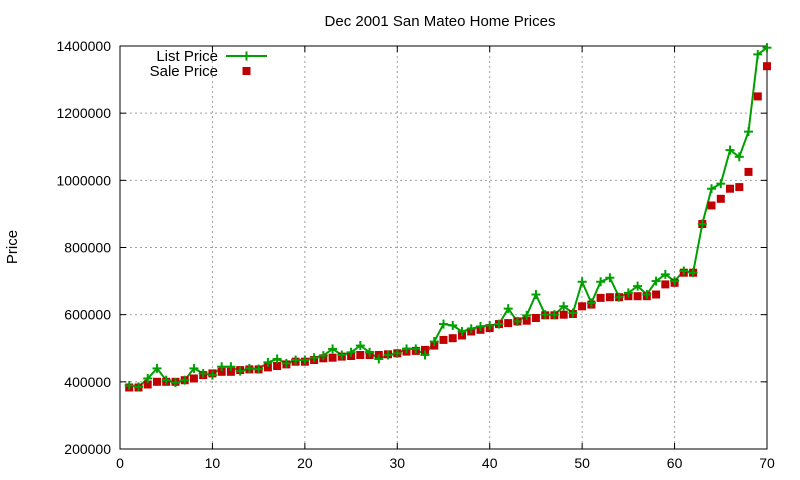 The width and height of the screenshot is (800, 480). What do you see at coordinates (120, 463) in the screenshot?
I see `x-tick-label: 0` at bounding box center [120, 463].